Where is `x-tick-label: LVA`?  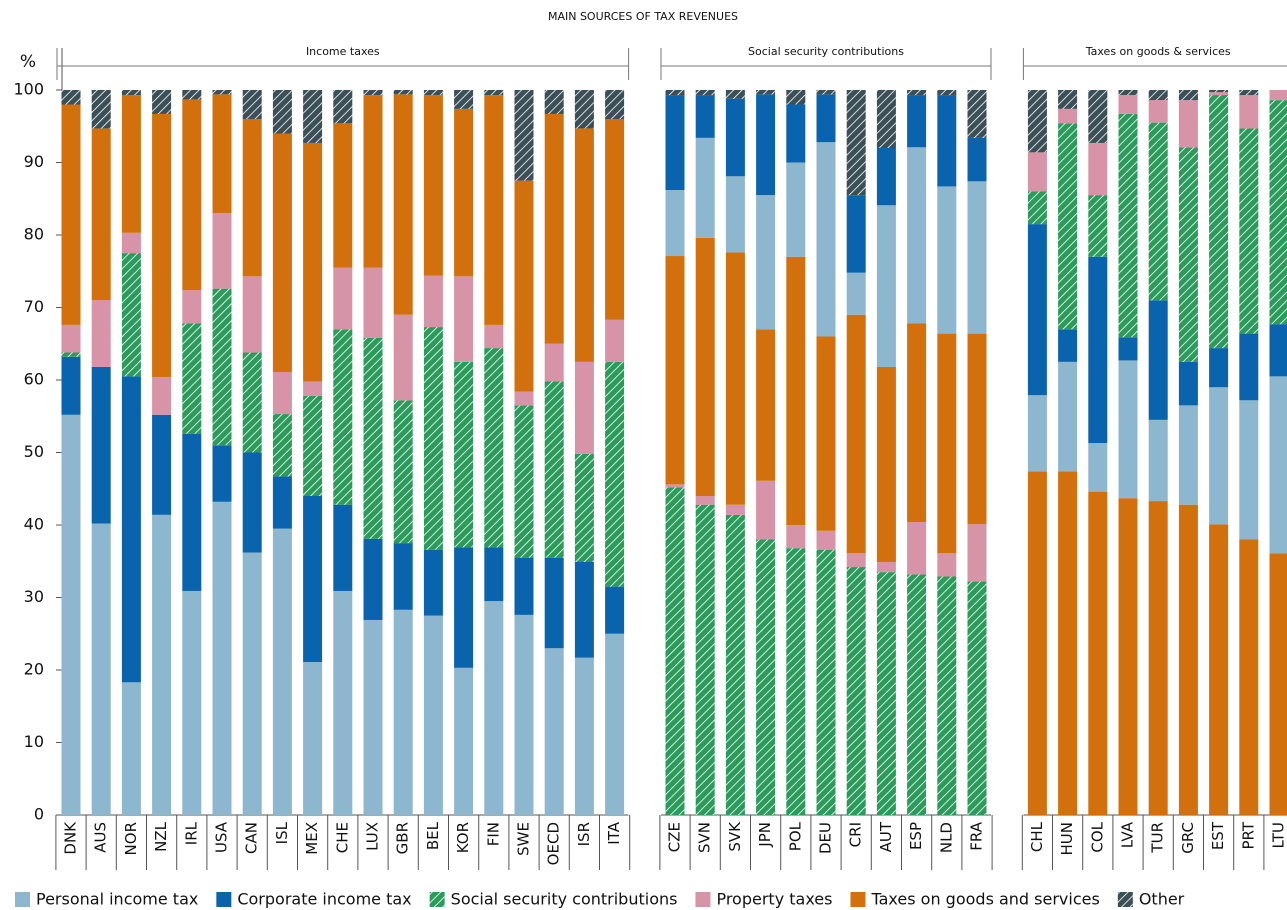 x-tick-label: LVA is located at coordinates (1128, 834).